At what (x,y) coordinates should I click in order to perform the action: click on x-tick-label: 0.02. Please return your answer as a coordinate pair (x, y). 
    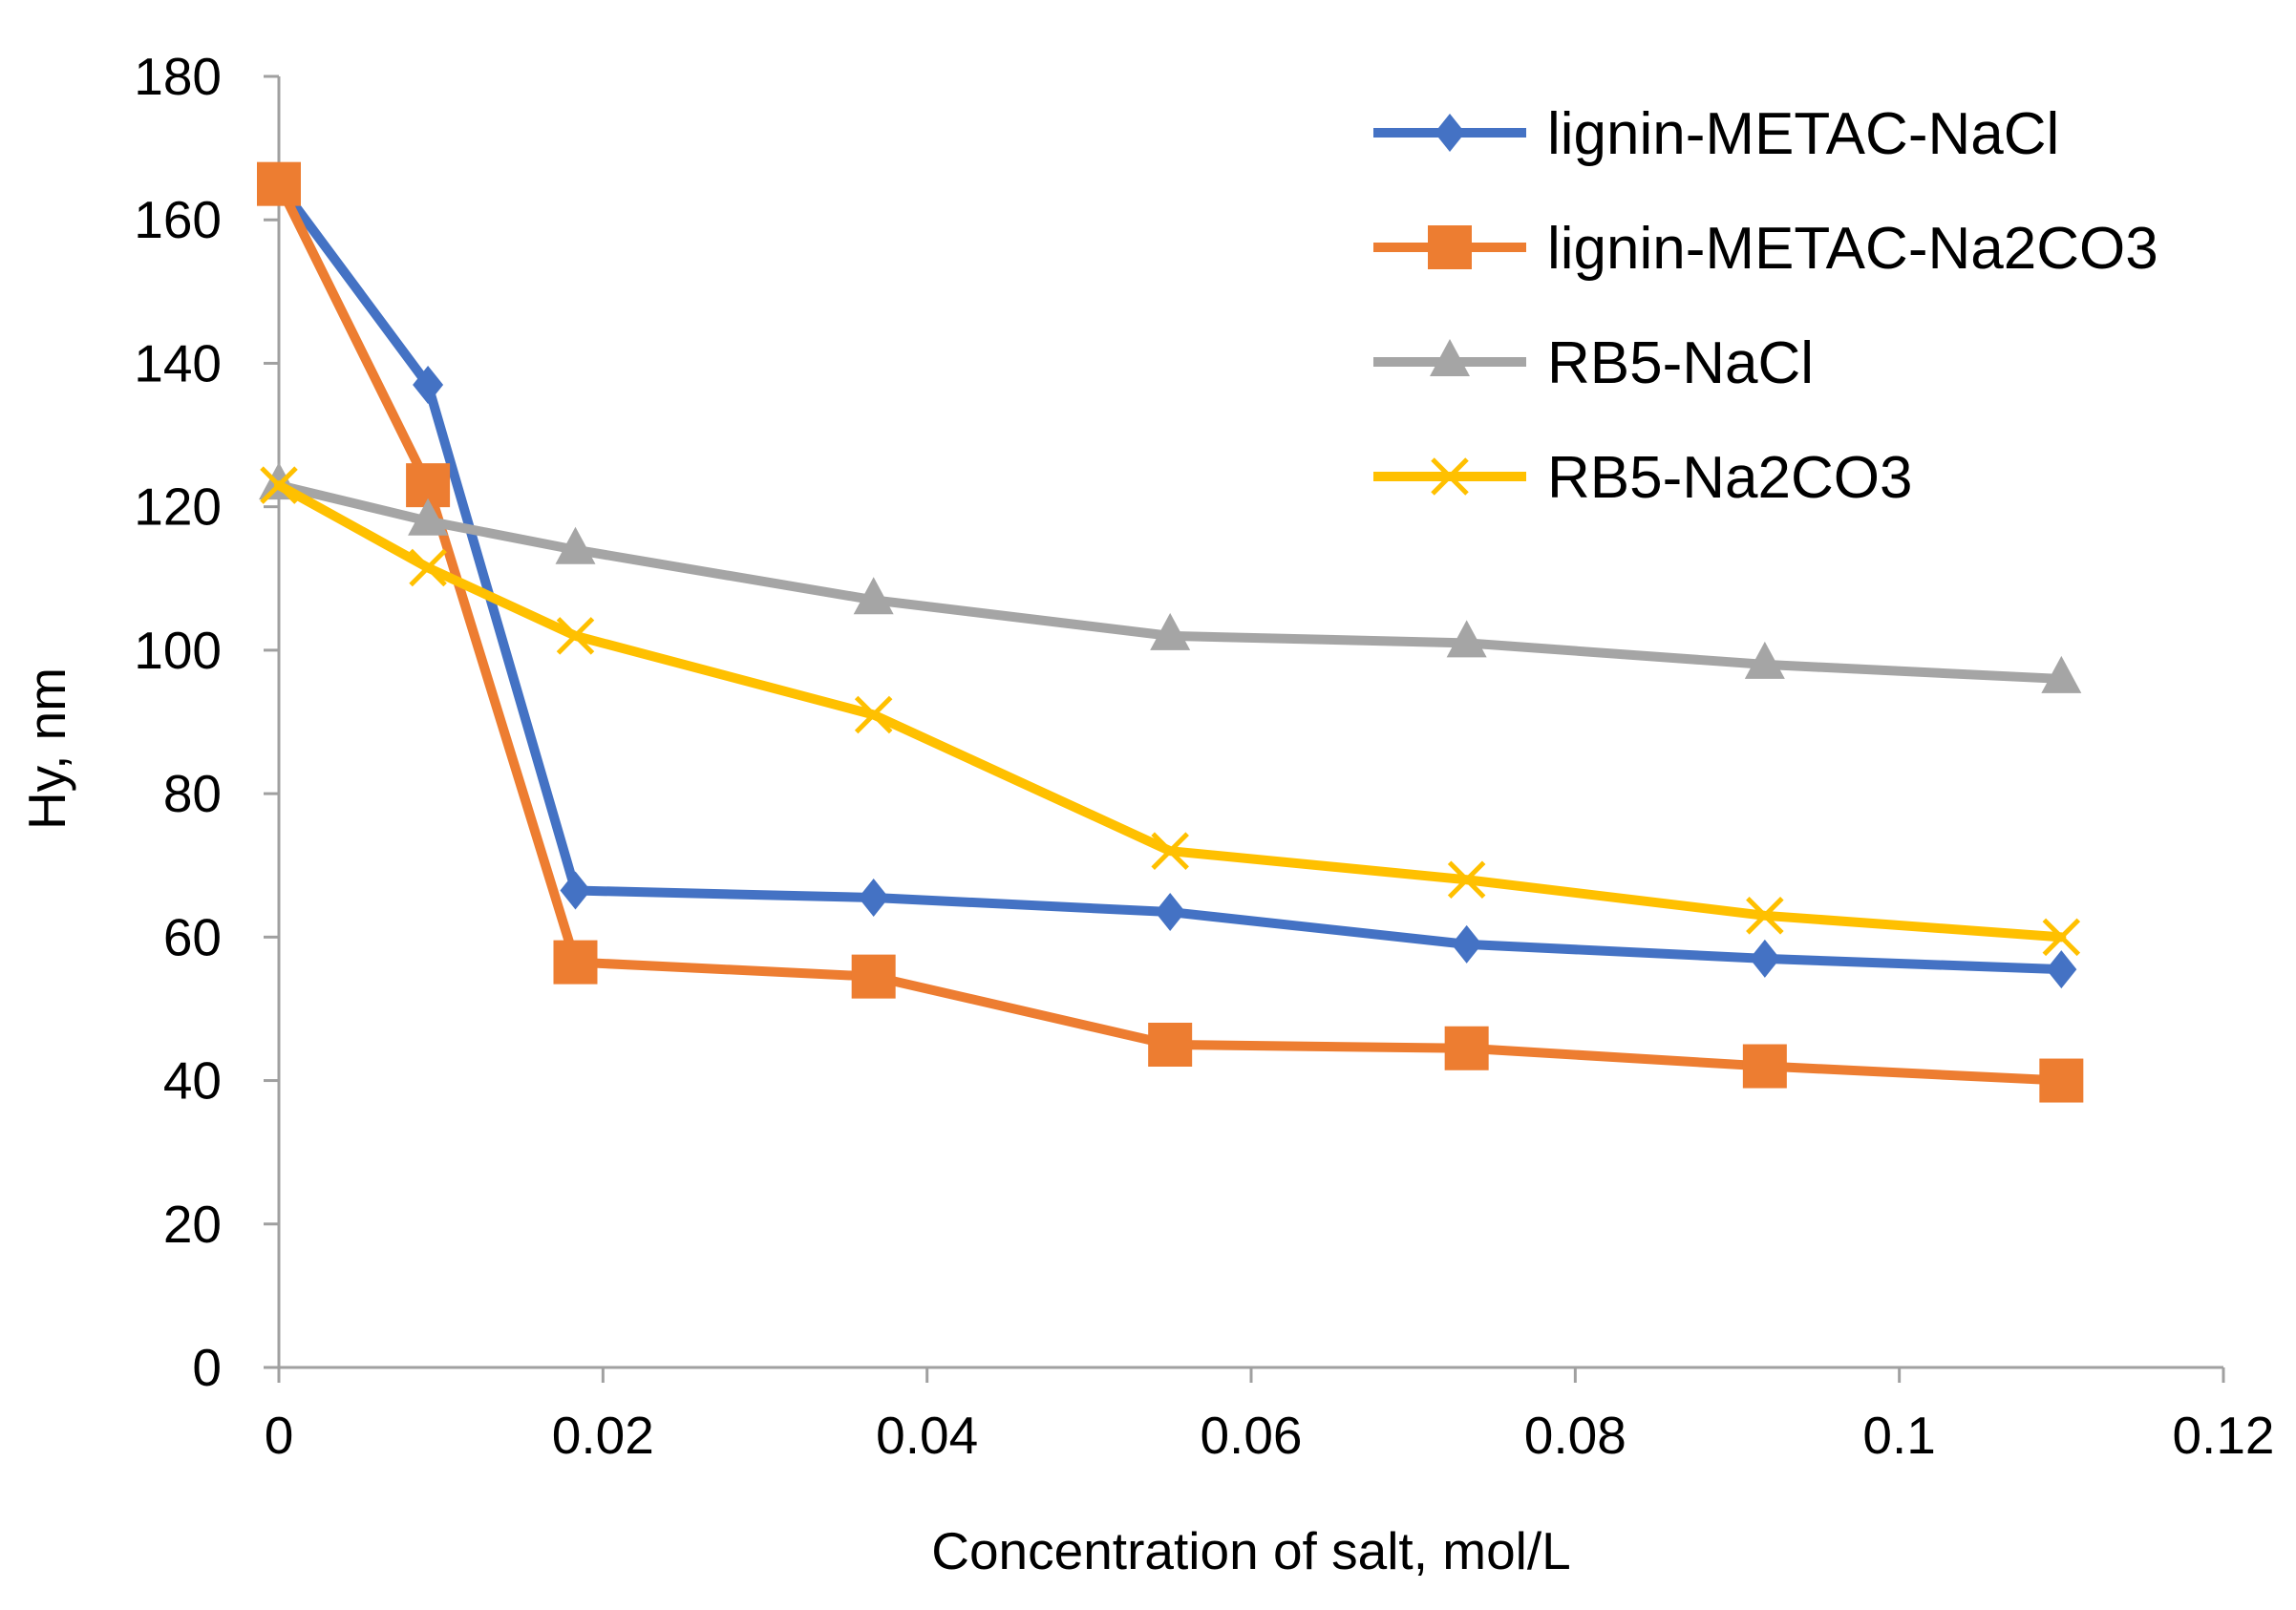
    Looking at the image, I should click on (603, 1435).